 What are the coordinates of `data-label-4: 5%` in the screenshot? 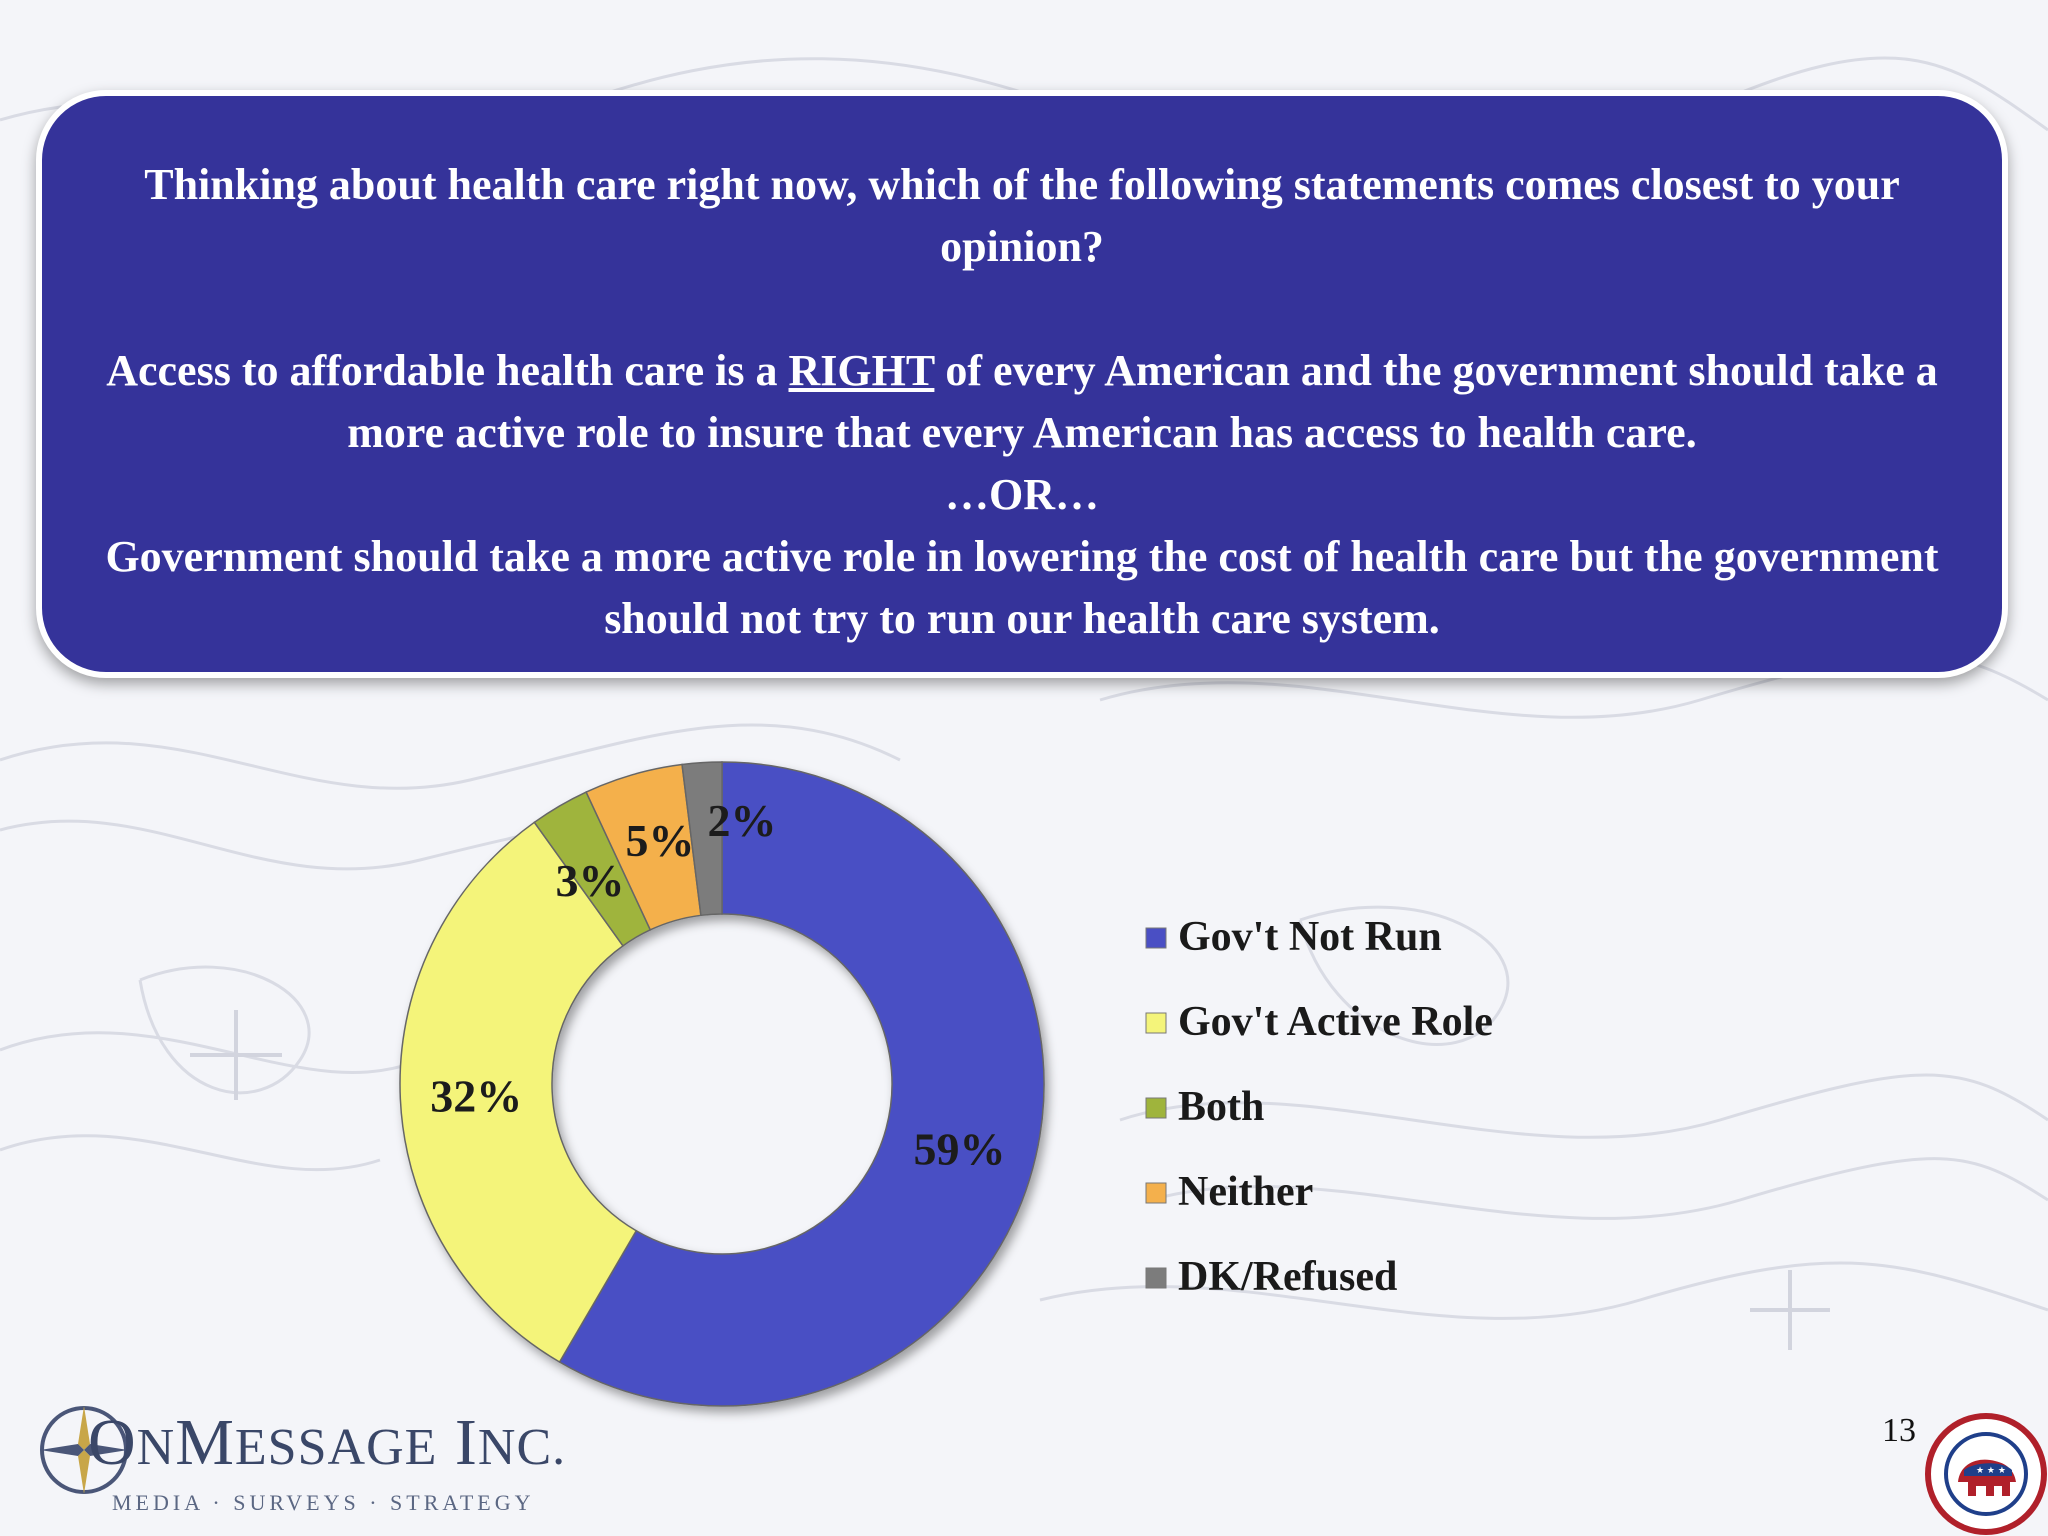 It's located at (660, 840).